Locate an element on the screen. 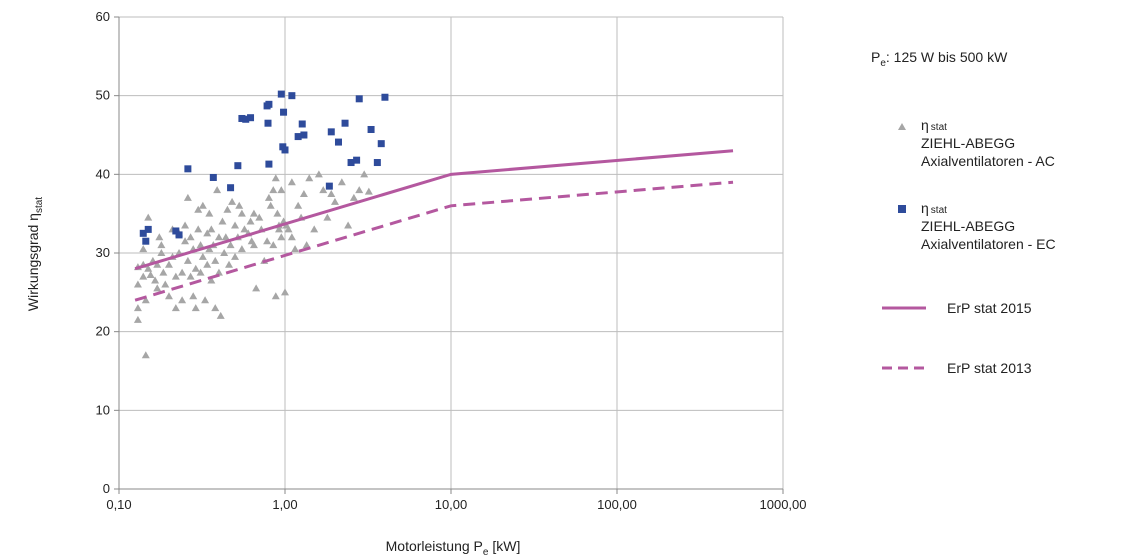  series-line-erp2013 is located at coordinates (434, 241).